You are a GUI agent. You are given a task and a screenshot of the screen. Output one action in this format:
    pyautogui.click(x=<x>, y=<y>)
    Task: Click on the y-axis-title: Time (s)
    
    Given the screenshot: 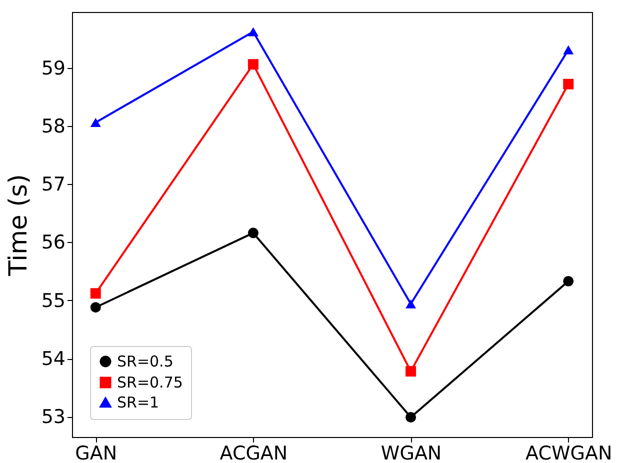 What is the action you would take?
    pyautogui.click(x=17, y=225)
    